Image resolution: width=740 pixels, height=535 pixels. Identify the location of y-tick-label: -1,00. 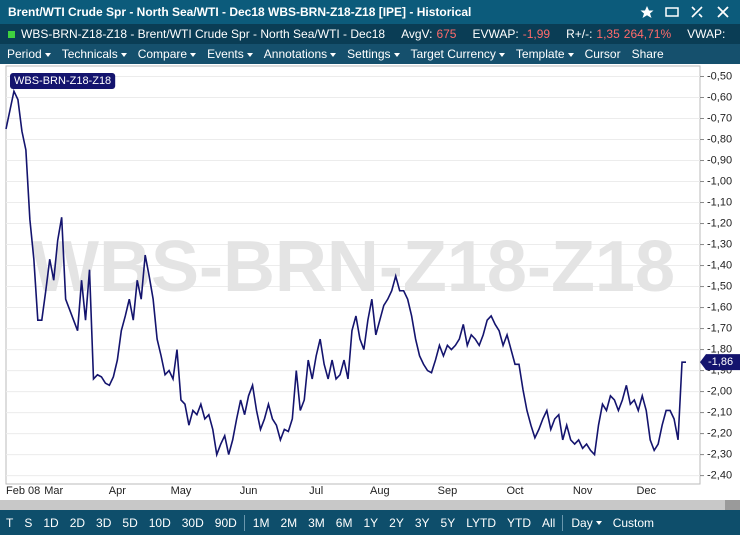
(719, 181).